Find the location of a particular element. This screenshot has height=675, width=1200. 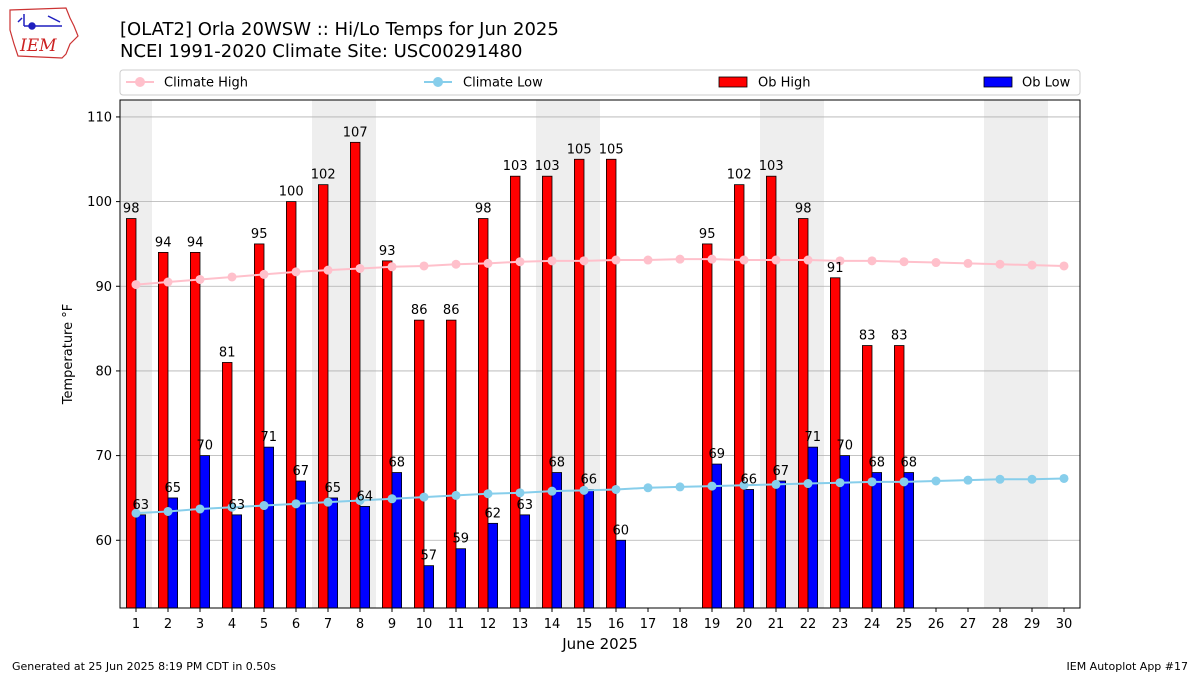

ob-low-value-label: 59 is located at coordinates (461, 539).